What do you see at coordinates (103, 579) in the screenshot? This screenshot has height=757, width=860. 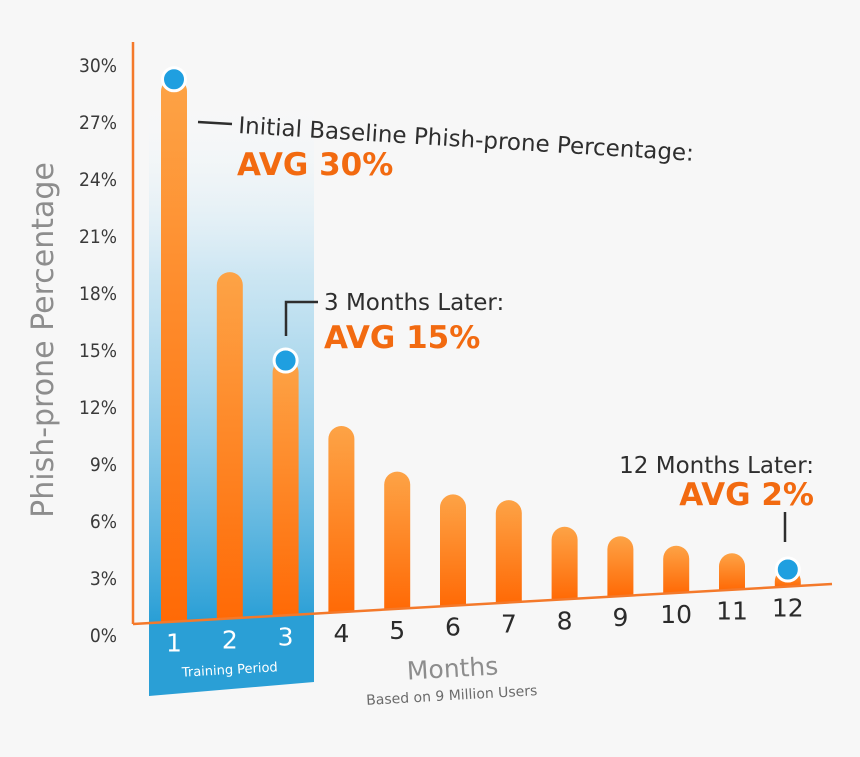 I see `y-tick-label: 3%` at bounding box center [103, 579].